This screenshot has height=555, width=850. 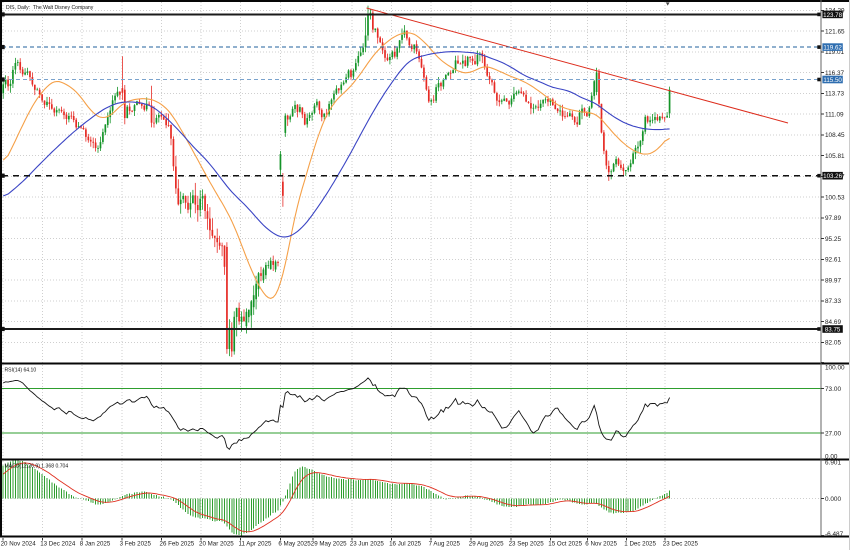 What do you see at coordinates (833, 343) in the screenshot?
I see `svg-text: 82.05` at bounding box center [833, 343].